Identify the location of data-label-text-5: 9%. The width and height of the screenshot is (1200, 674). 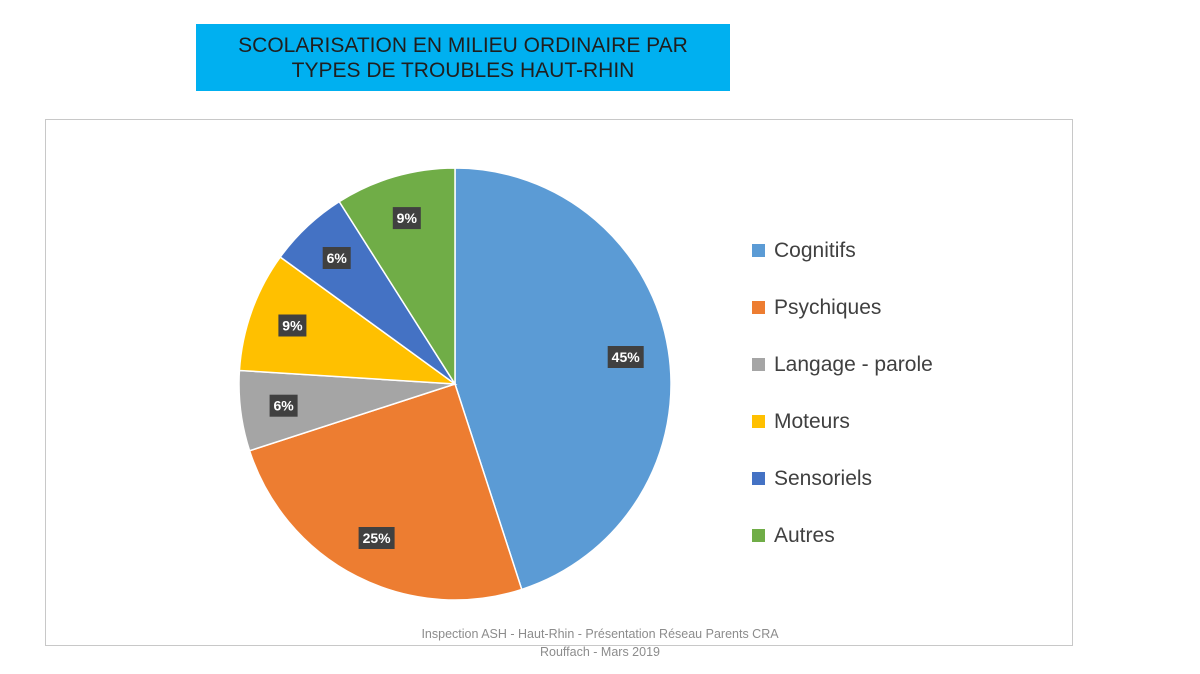
(407, 218).